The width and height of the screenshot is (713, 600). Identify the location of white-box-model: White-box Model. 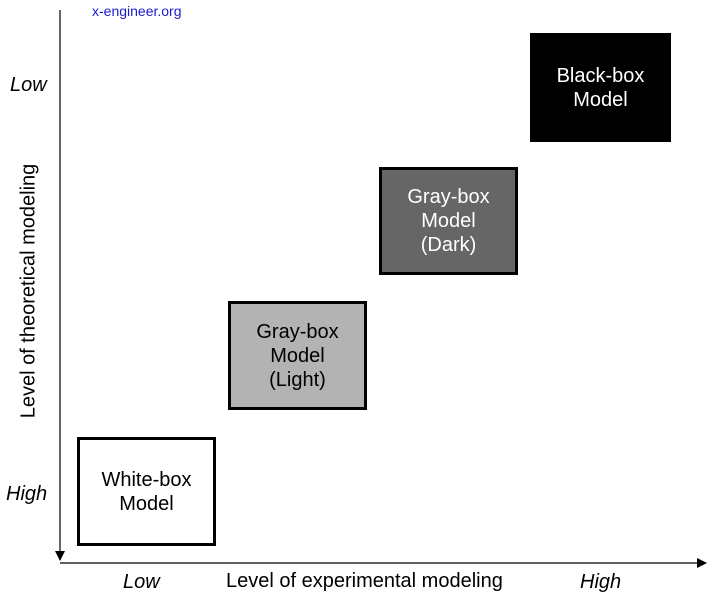
(146, 491).